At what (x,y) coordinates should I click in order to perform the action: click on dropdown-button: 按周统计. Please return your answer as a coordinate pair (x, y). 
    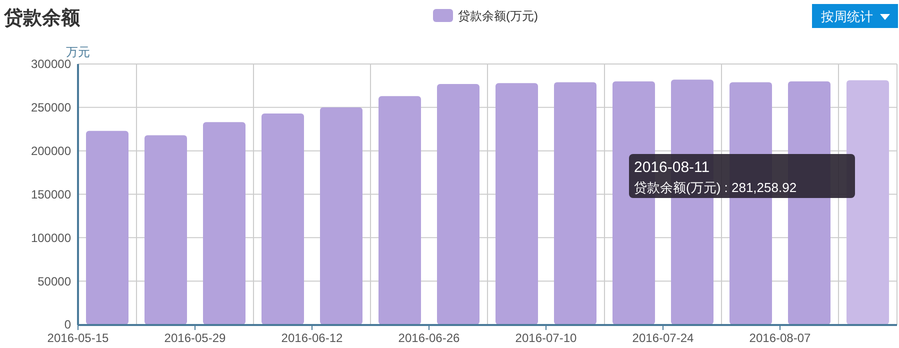
    Looking at the image, I should click on (855, 16).